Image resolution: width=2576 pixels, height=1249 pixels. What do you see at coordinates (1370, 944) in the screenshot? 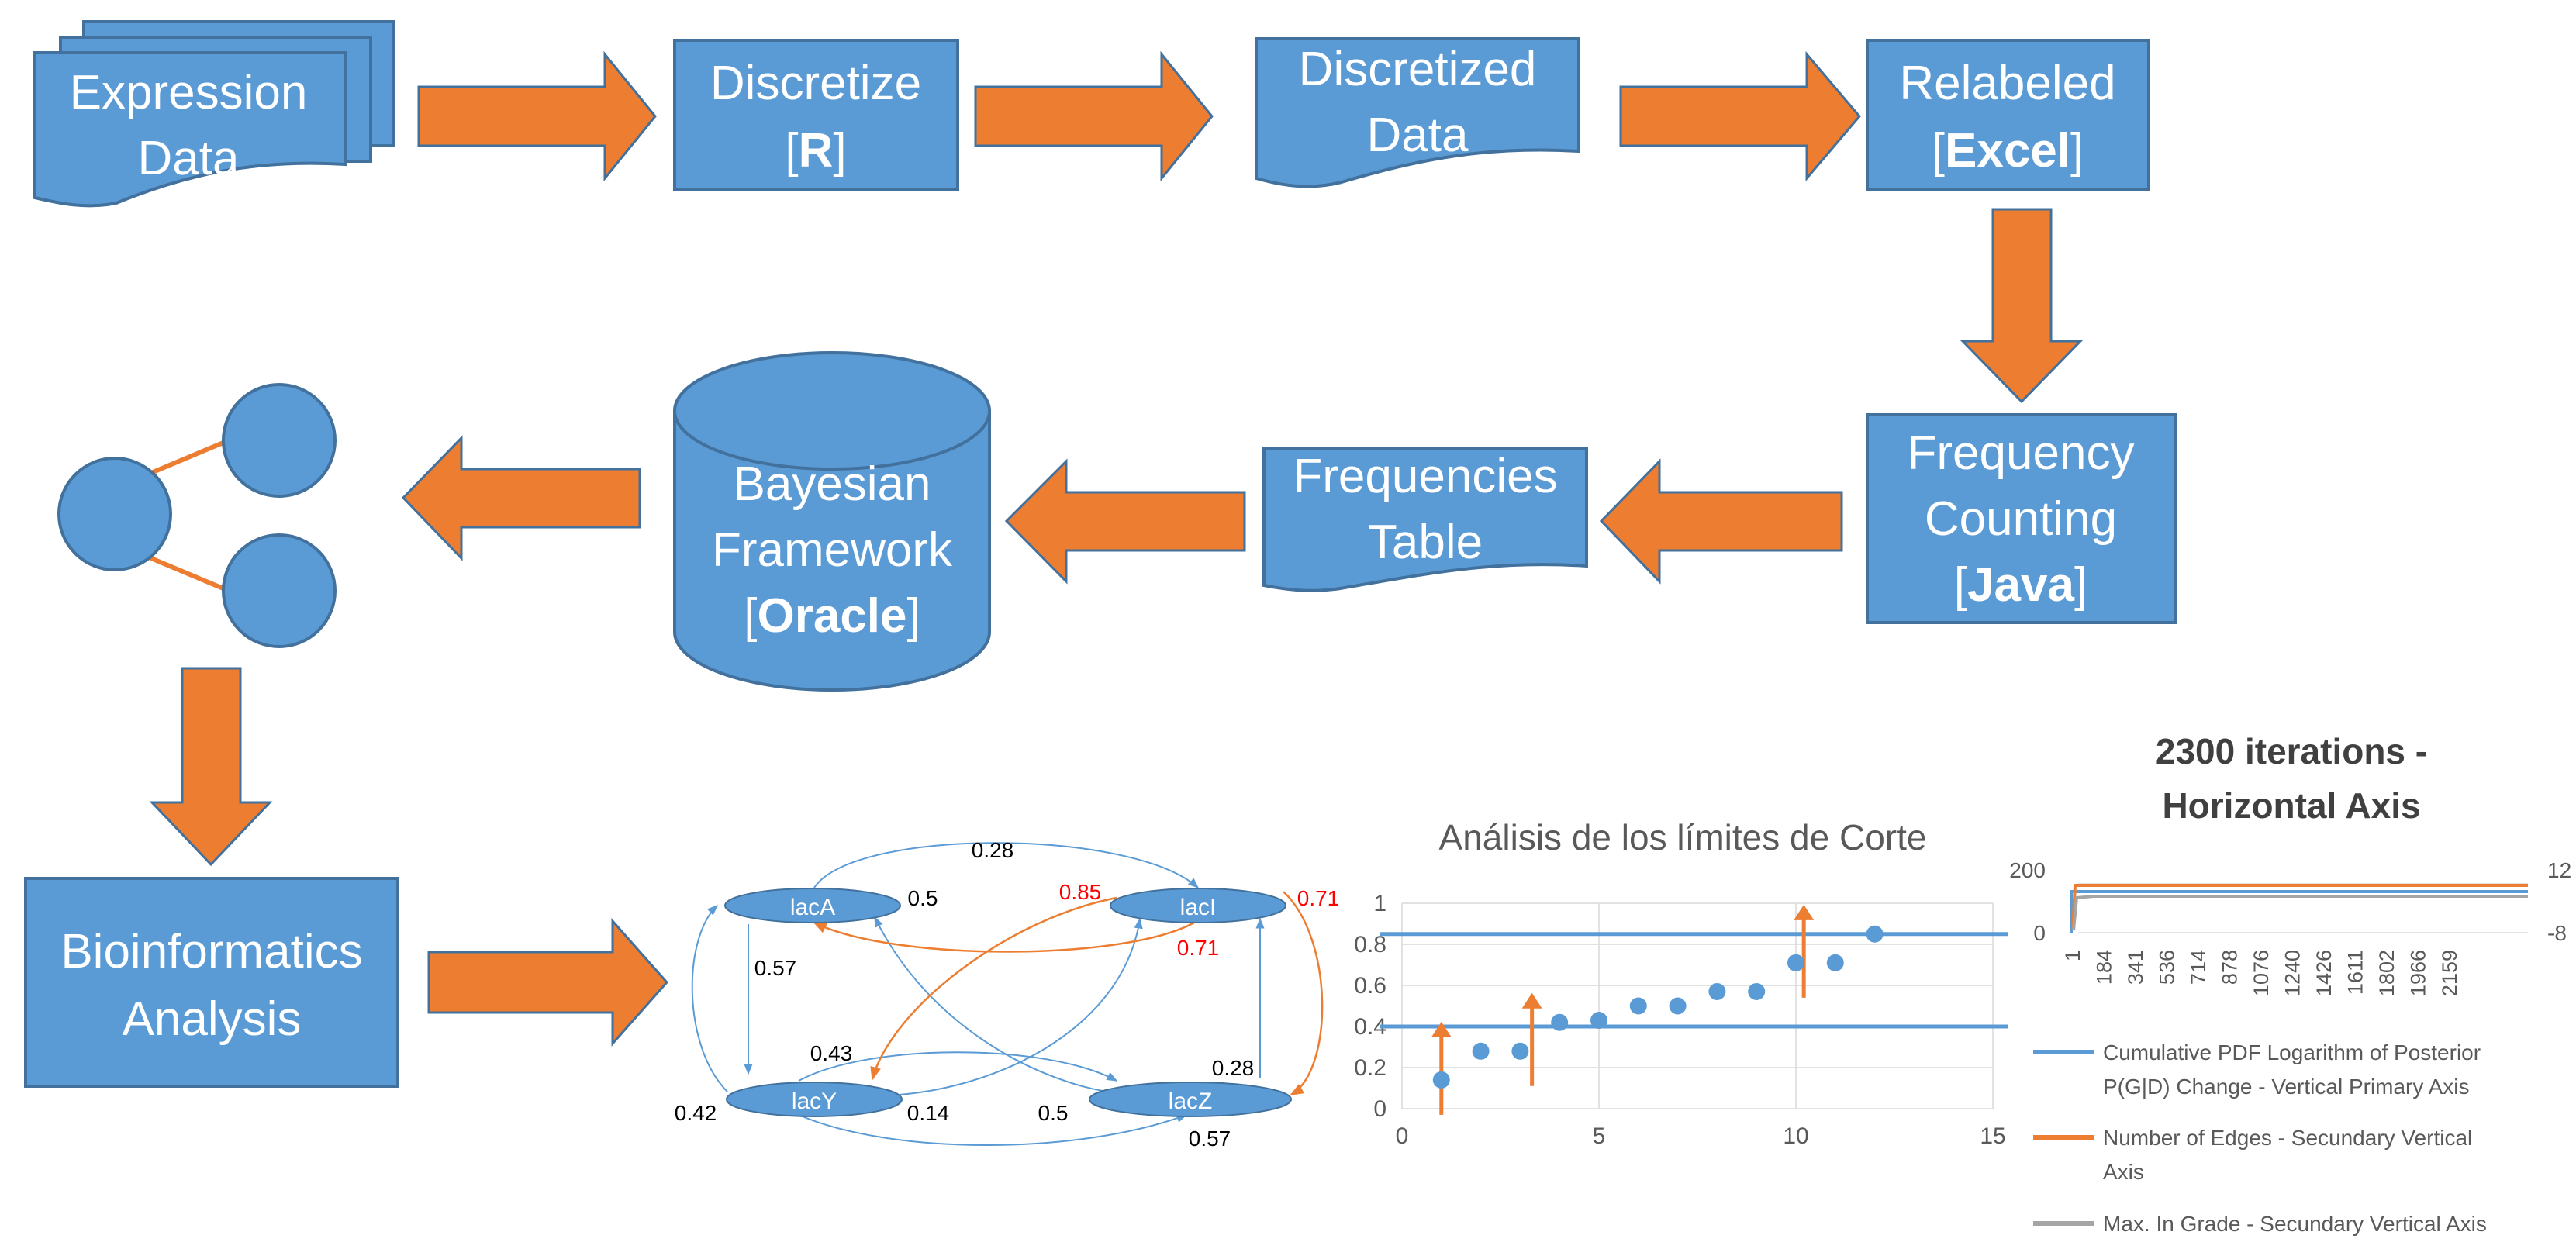
I see `scatter-y-tick-label: 0.8` at bounding box center [1370, 944].